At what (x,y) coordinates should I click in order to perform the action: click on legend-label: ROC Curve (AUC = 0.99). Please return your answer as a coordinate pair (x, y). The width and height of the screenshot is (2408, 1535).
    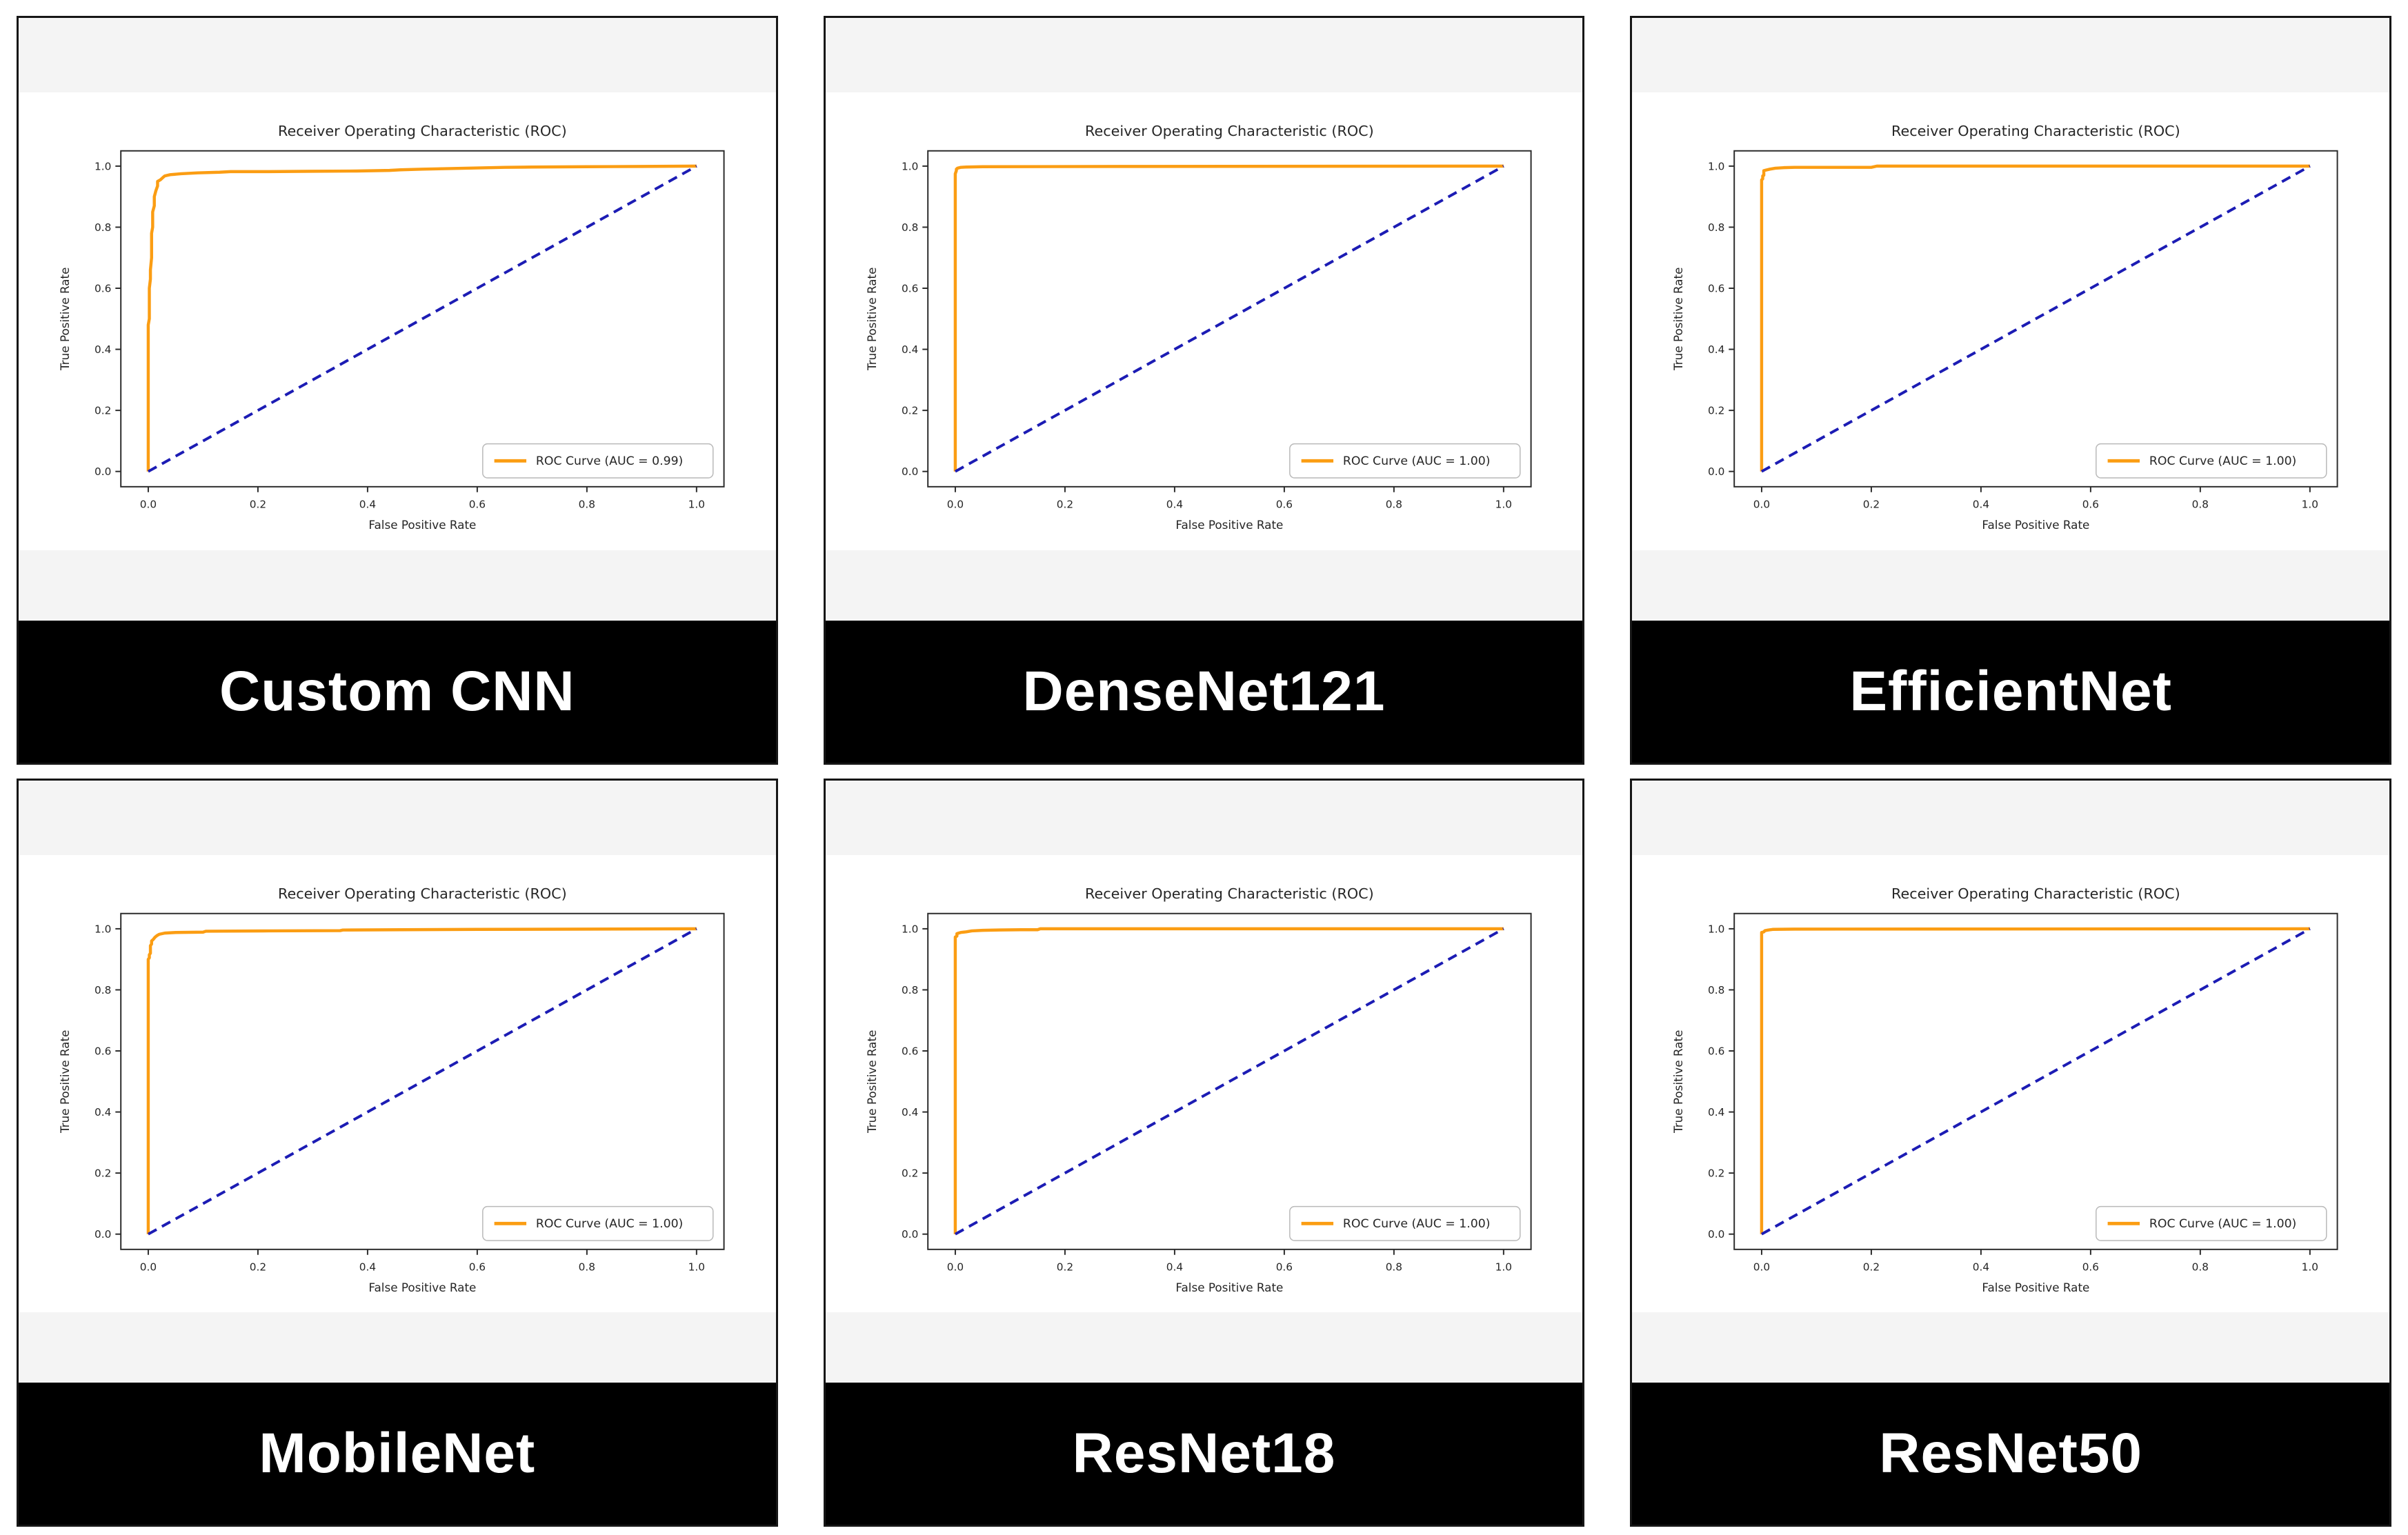
    Looking at the image, I should click on (609, 461).